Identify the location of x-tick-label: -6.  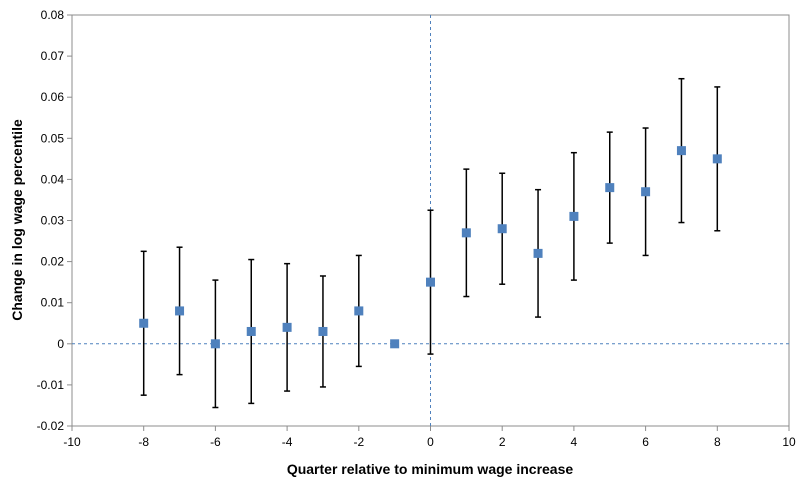
(215, 442).